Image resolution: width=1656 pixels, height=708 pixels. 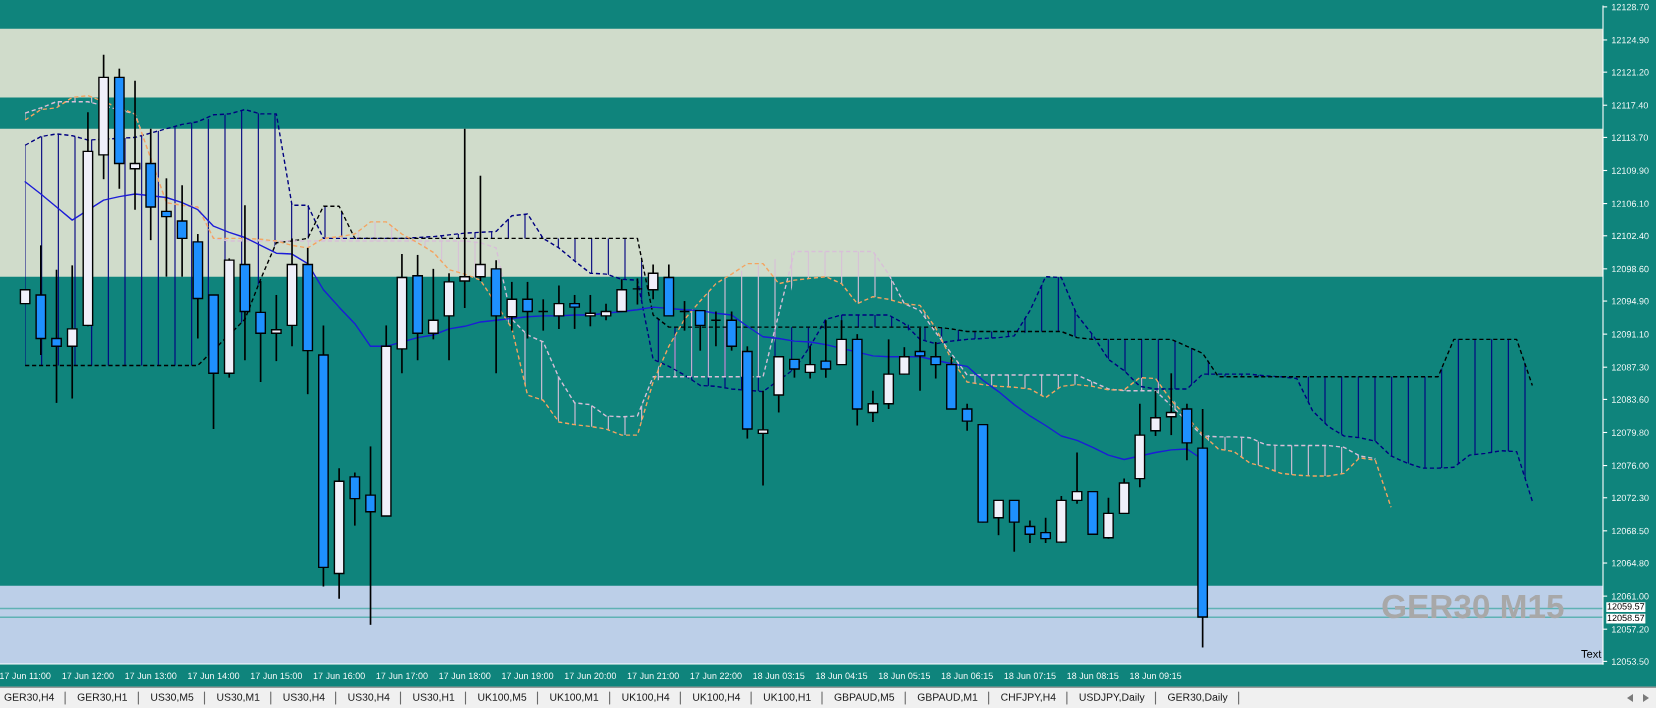 What do you see at coordinates (1630, 531) in the screenshot?
I see `y-tick-label: 12068.50` at bounding box center [1630, 531].